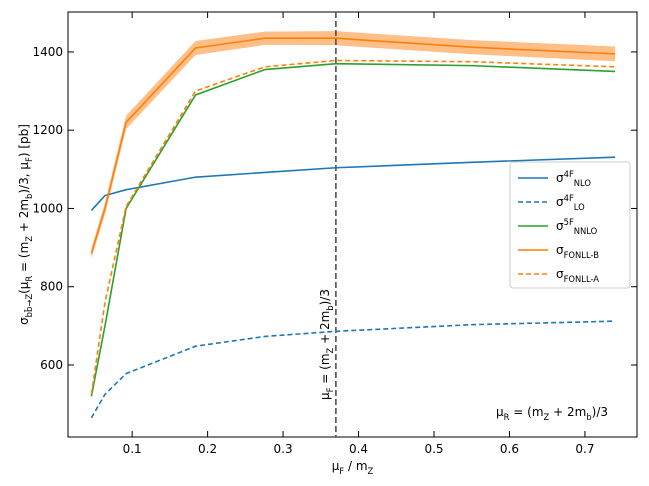 Image resolution: width=649 pixels, height=486 pixels. I want to click on x-tick-label: 0.2, so click(207, 449).